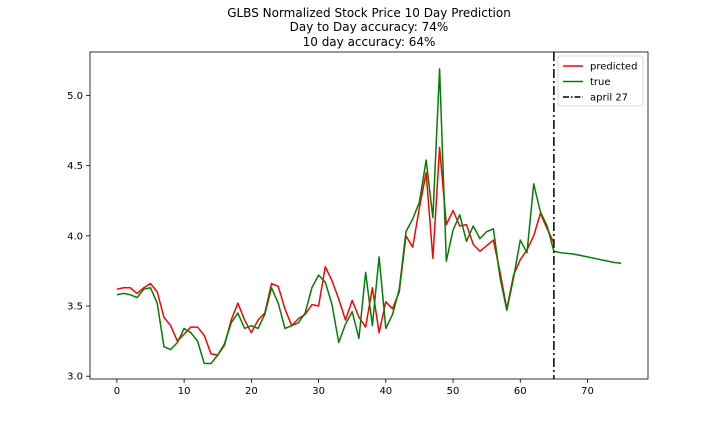  I want to click on legend-label-true: true, so click(600, 82).